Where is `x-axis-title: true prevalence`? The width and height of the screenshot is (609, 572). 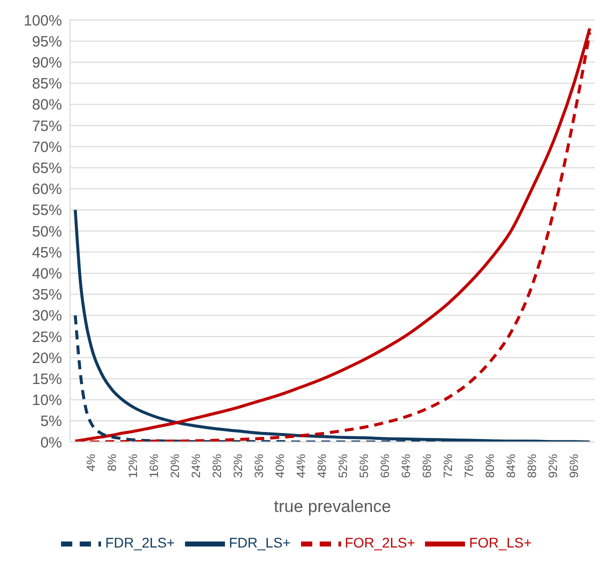 x-axis-title: true prevalence is located at coordinates (333, 506).